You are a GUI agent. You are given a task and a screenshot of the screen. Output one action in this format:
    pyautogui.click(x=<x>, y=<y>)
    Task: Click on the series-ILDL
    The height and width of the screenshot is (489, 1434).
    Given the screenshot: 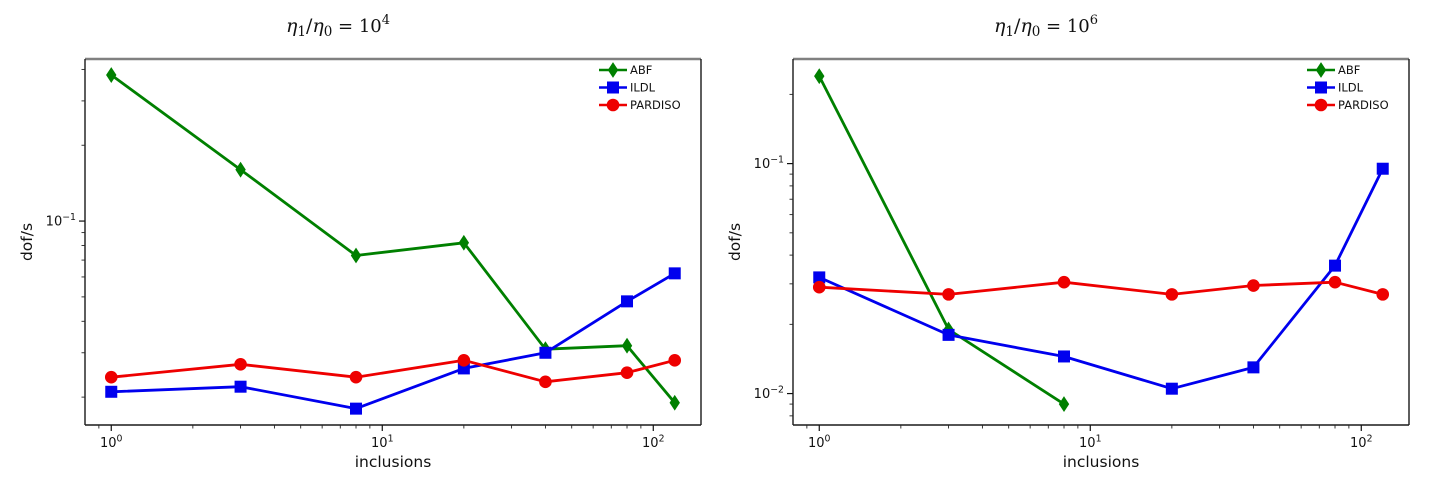 What is the action you would take?
    pyautogui.click(x=393, y=341)
    